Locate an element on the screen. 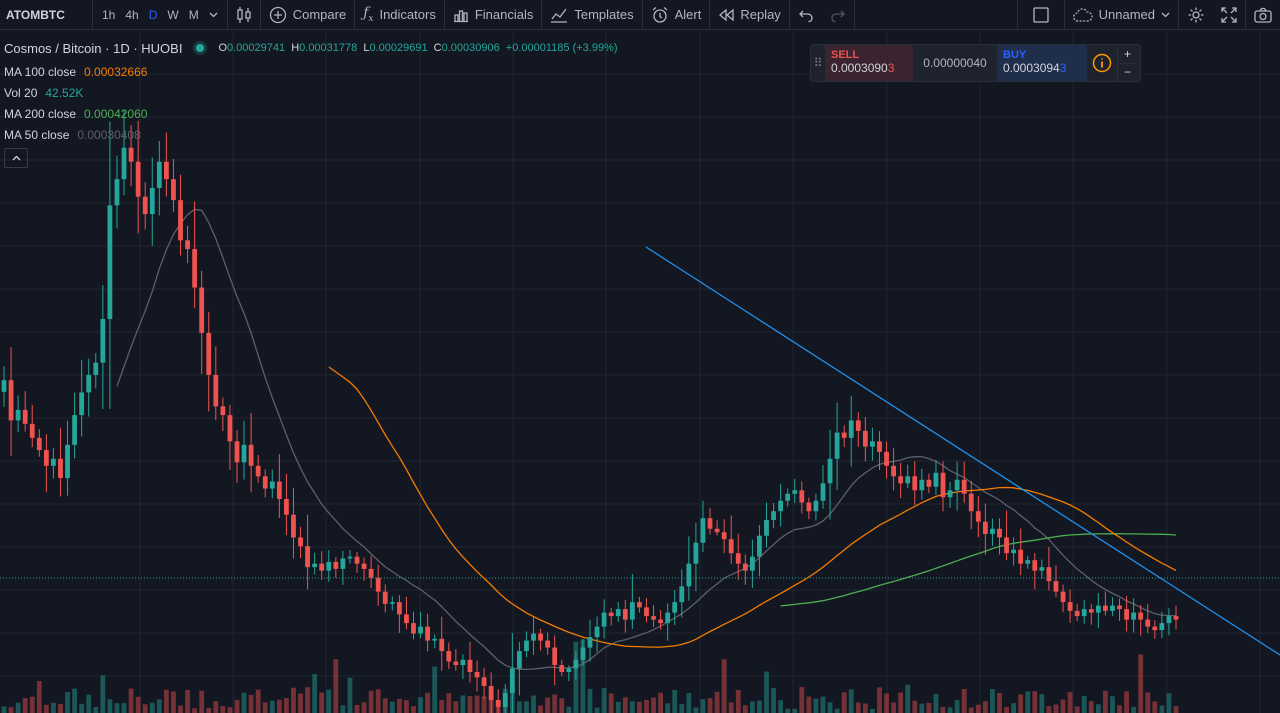 The height and width of the screenshot is (713, 1280). decrease-button: − is located at coordinates (1127, 72).